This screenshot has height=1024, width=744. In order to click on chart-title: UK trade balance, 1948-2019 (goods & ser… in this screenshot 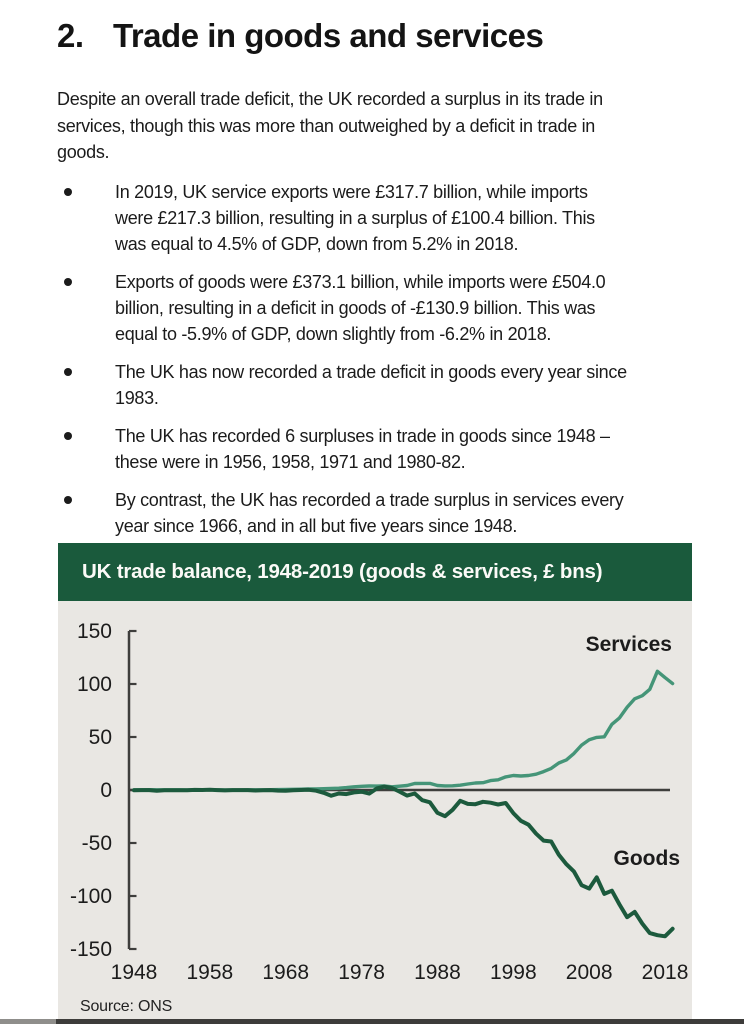, I will do `click(342, 571)`.